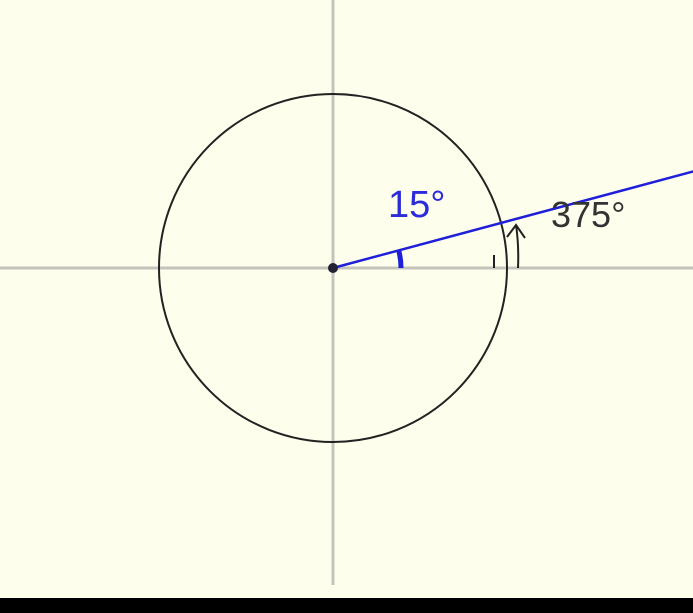  I want to click on bottom-border, so click(346, 603).